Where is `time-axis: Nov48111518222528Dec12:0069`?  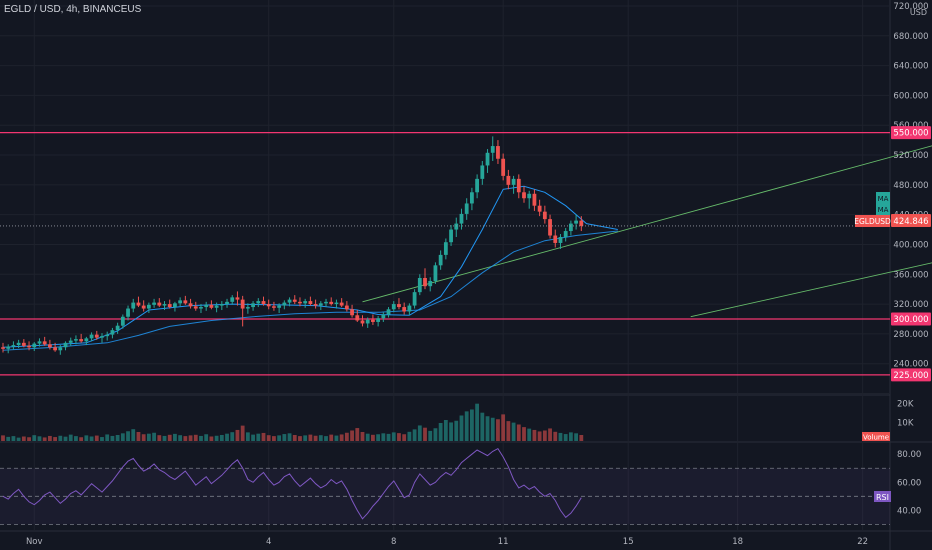
time-axis: Nov48111518222528Dec12:0069 is located at coordinates (479, 541).